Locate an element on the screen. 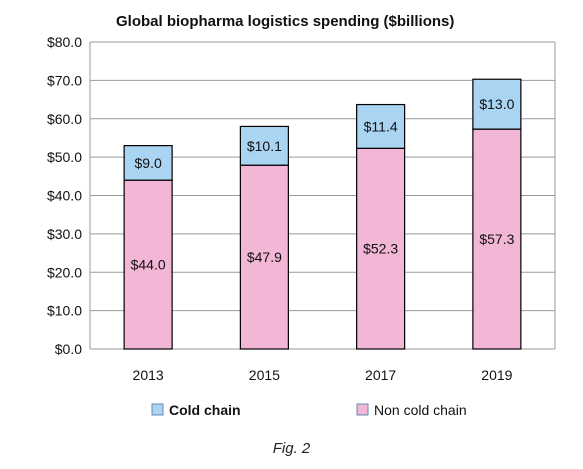 This screenshot has width=583, height=469. data-label-non-cold-chain: $44.0 is located at coordinates (148, 265).